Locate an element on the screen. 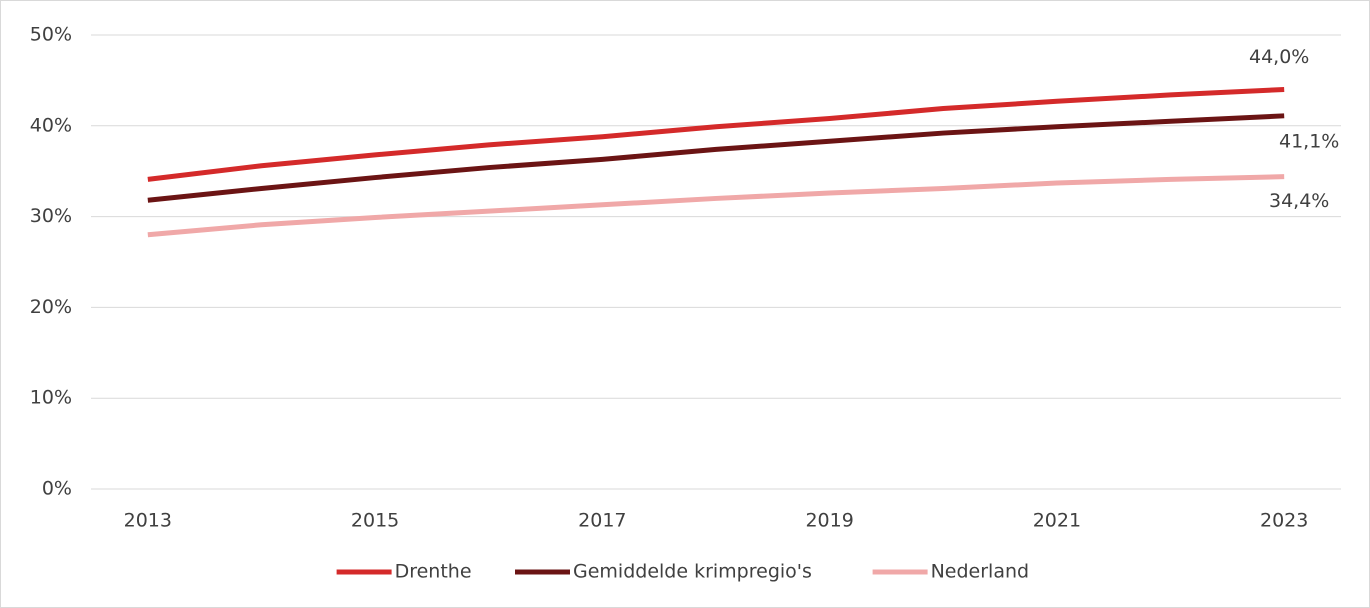  data-label: 34,4% is located at coordinates (1299, 201).